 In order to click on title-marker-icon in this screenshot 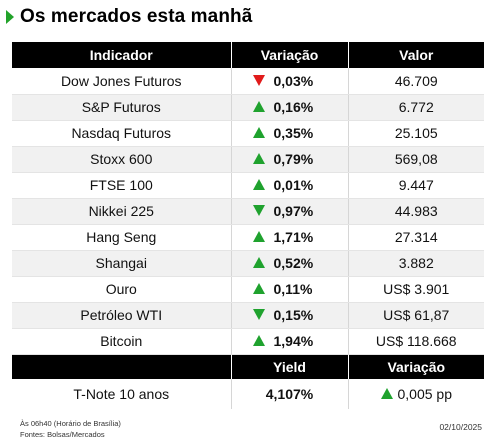, I will do `click(10, 17)`.